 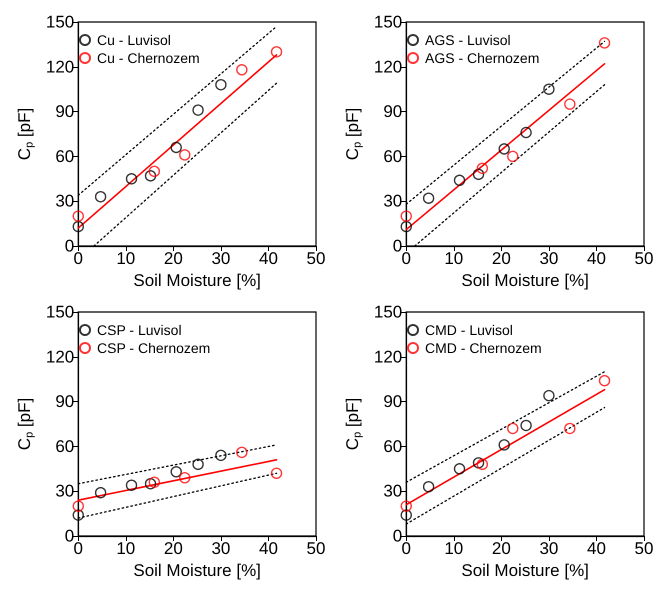 What do you see at coordinates (482, 58) in the screenshot?
I see `legend-label: AGS - Chernozem` at bounding box center [482, 58].